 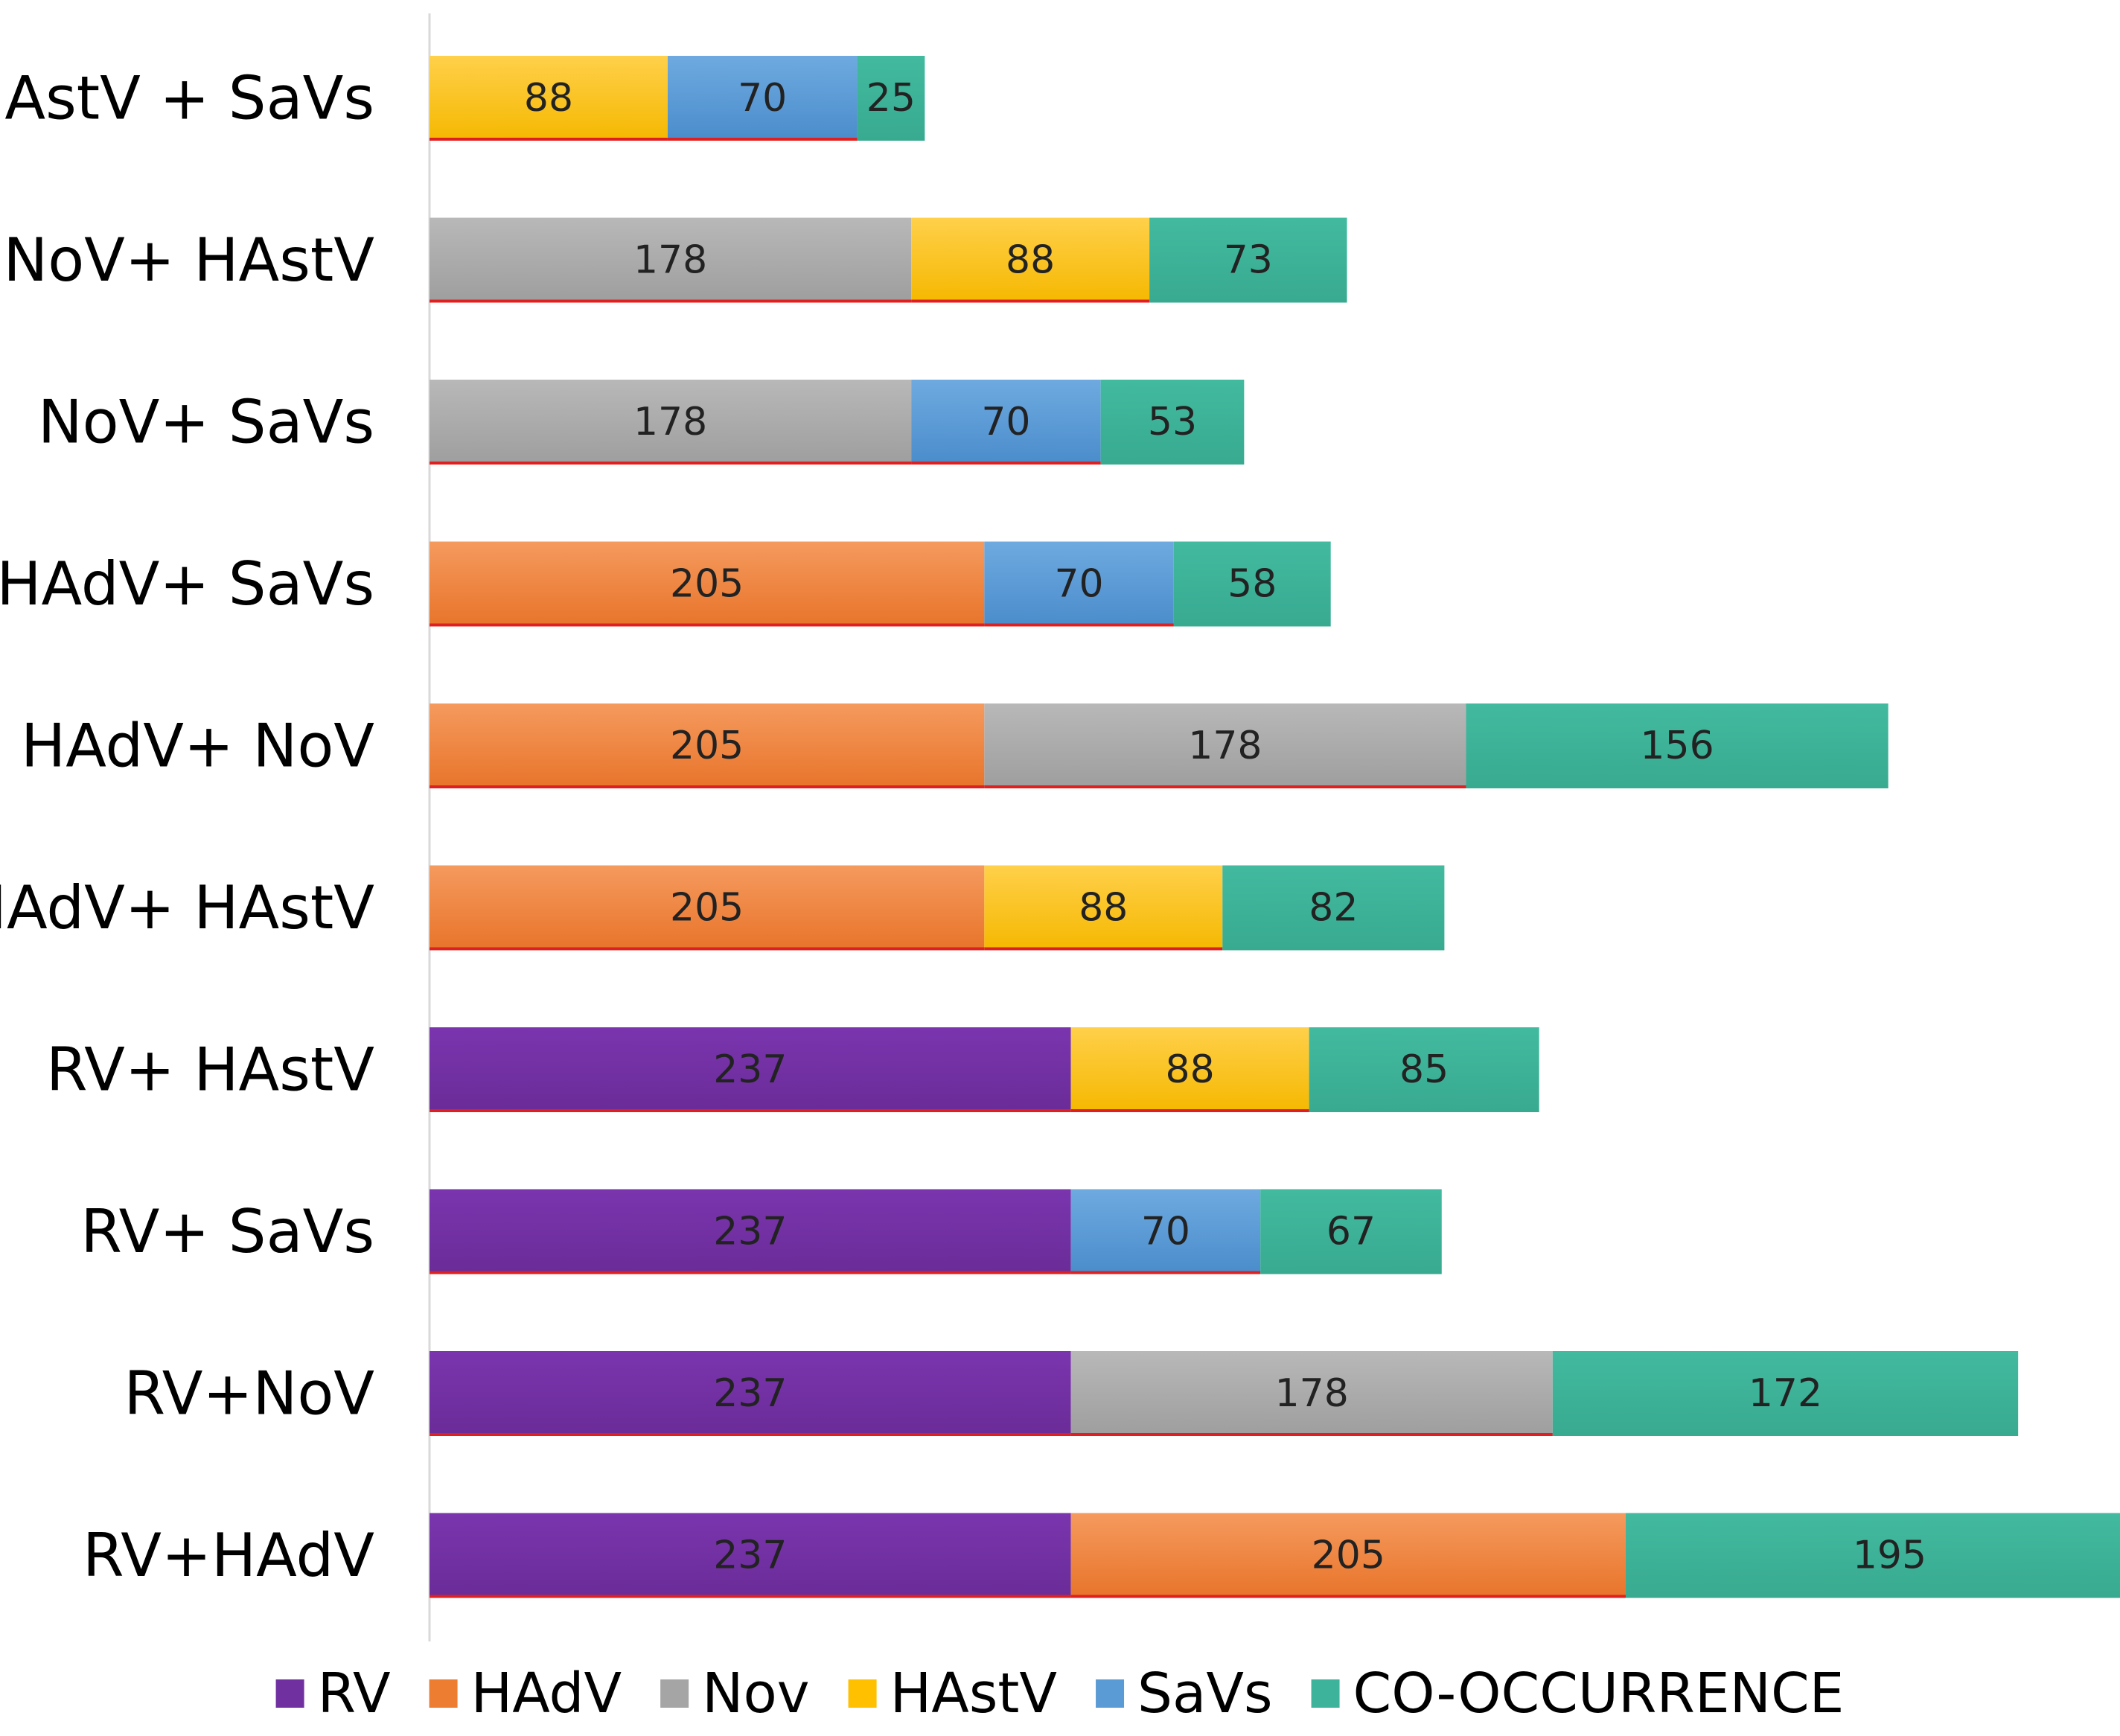 I want to click on legend-swatch-nov, so click(x=674, y=1693).